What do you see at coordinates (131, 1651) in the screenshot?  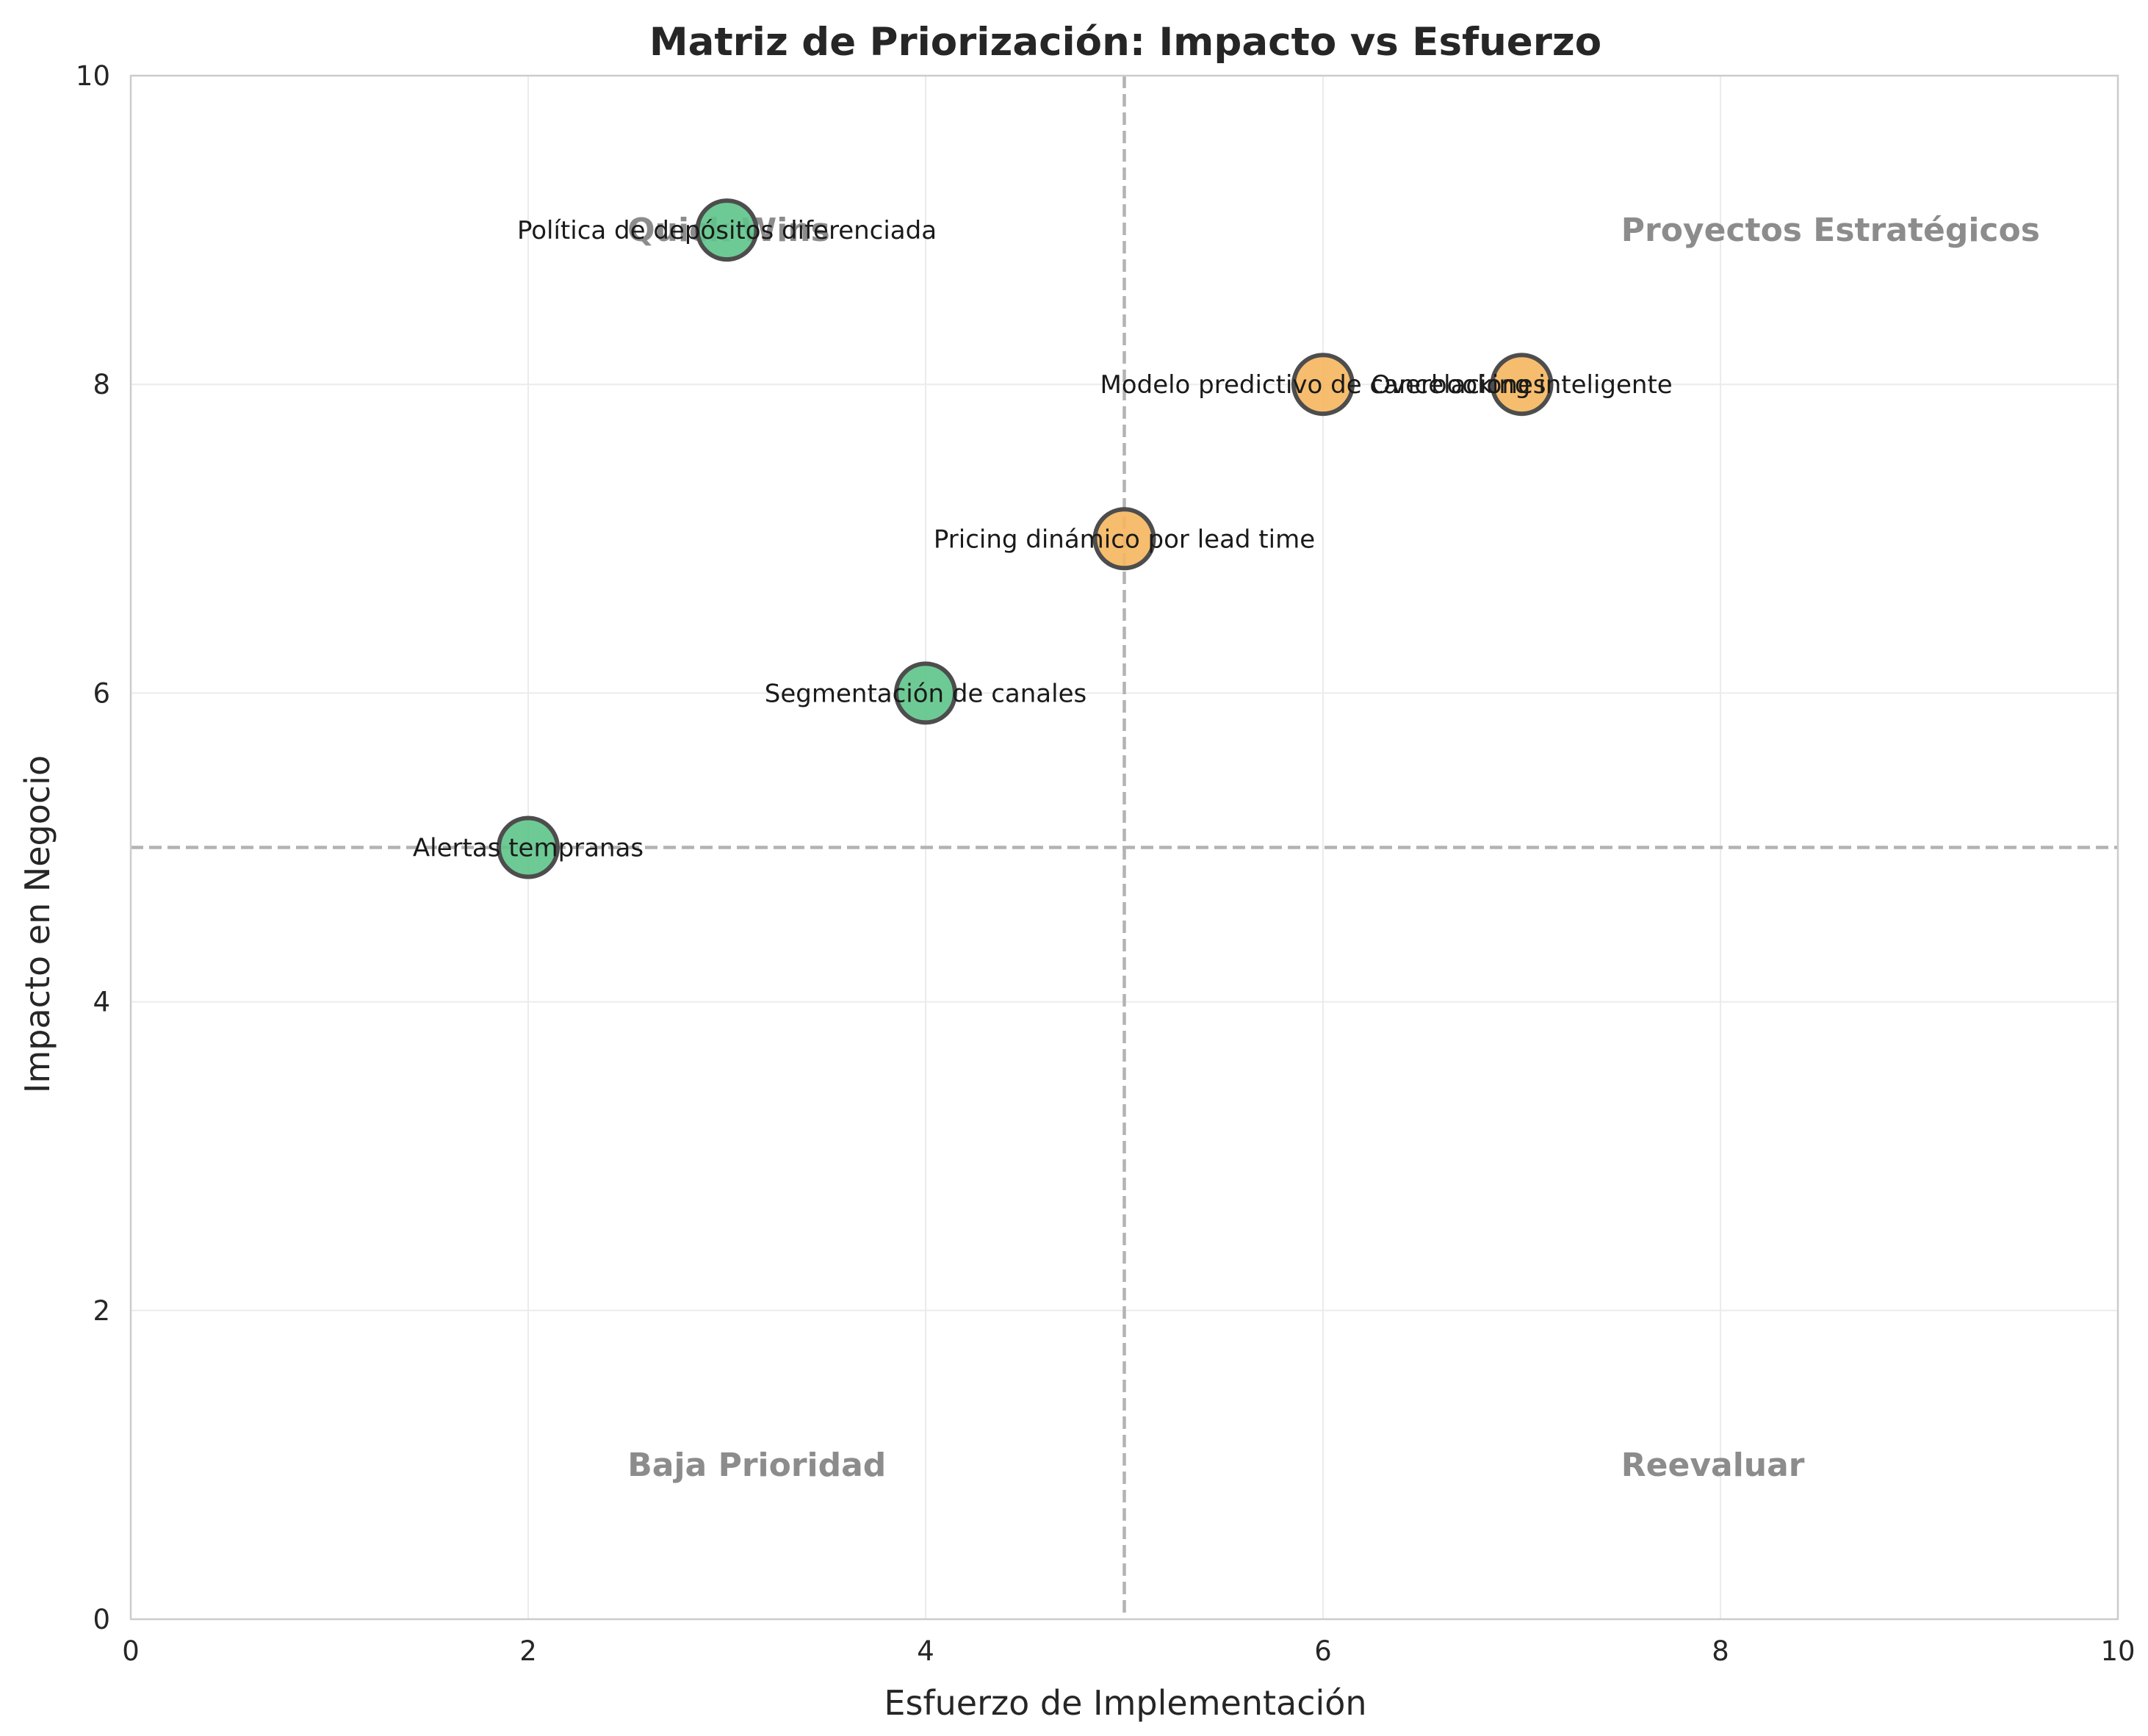 I see `x-tick-label: 0` at bounding box center [131, 1651].